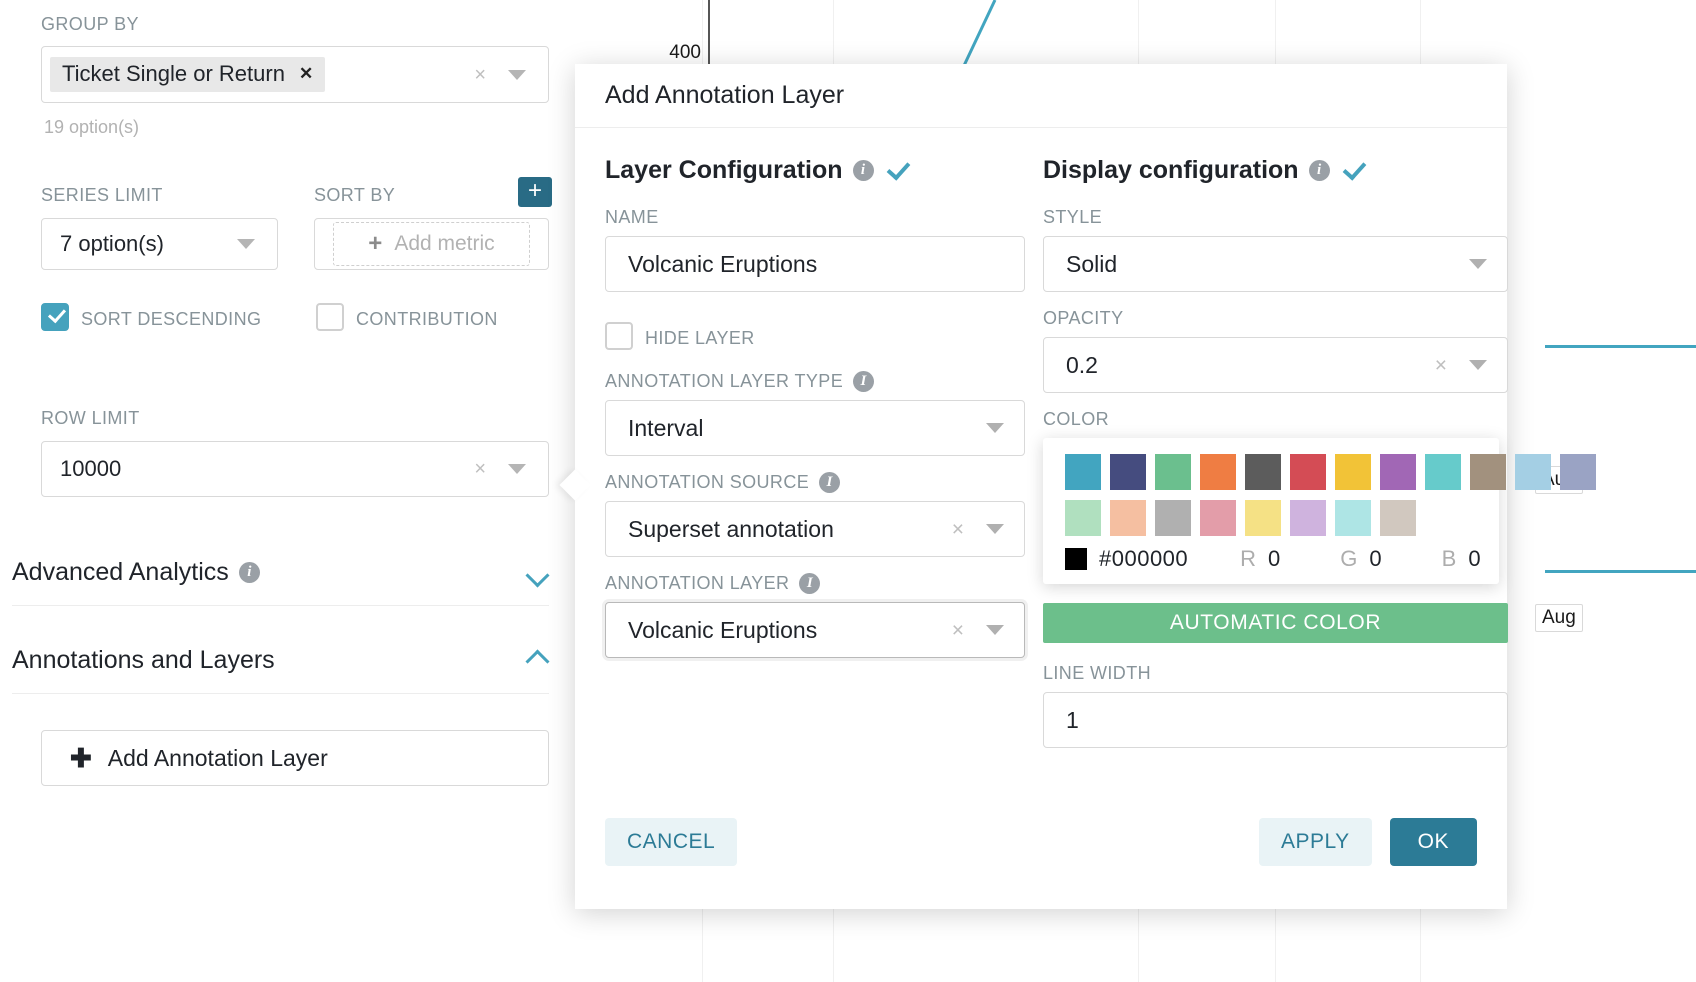  What do you see at coordinates (1076, 559) in the screenshot?
I see `current-color-swatch` at bounding box center [1076, 559].